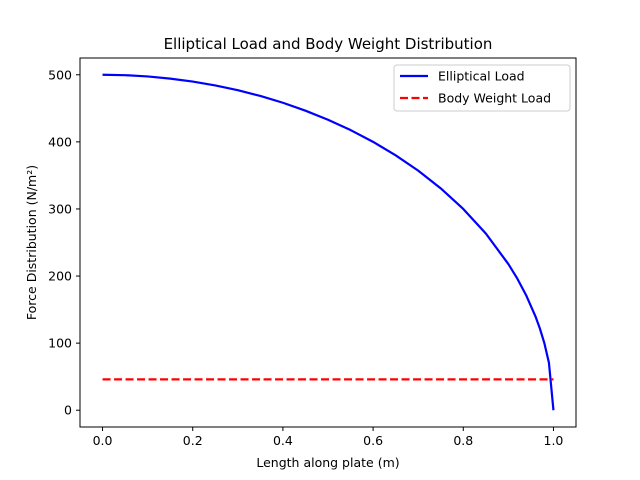  Describe the element at coordinates (283, 440) in the screenshot. I see `x-tick-label: 0.4` at that location.